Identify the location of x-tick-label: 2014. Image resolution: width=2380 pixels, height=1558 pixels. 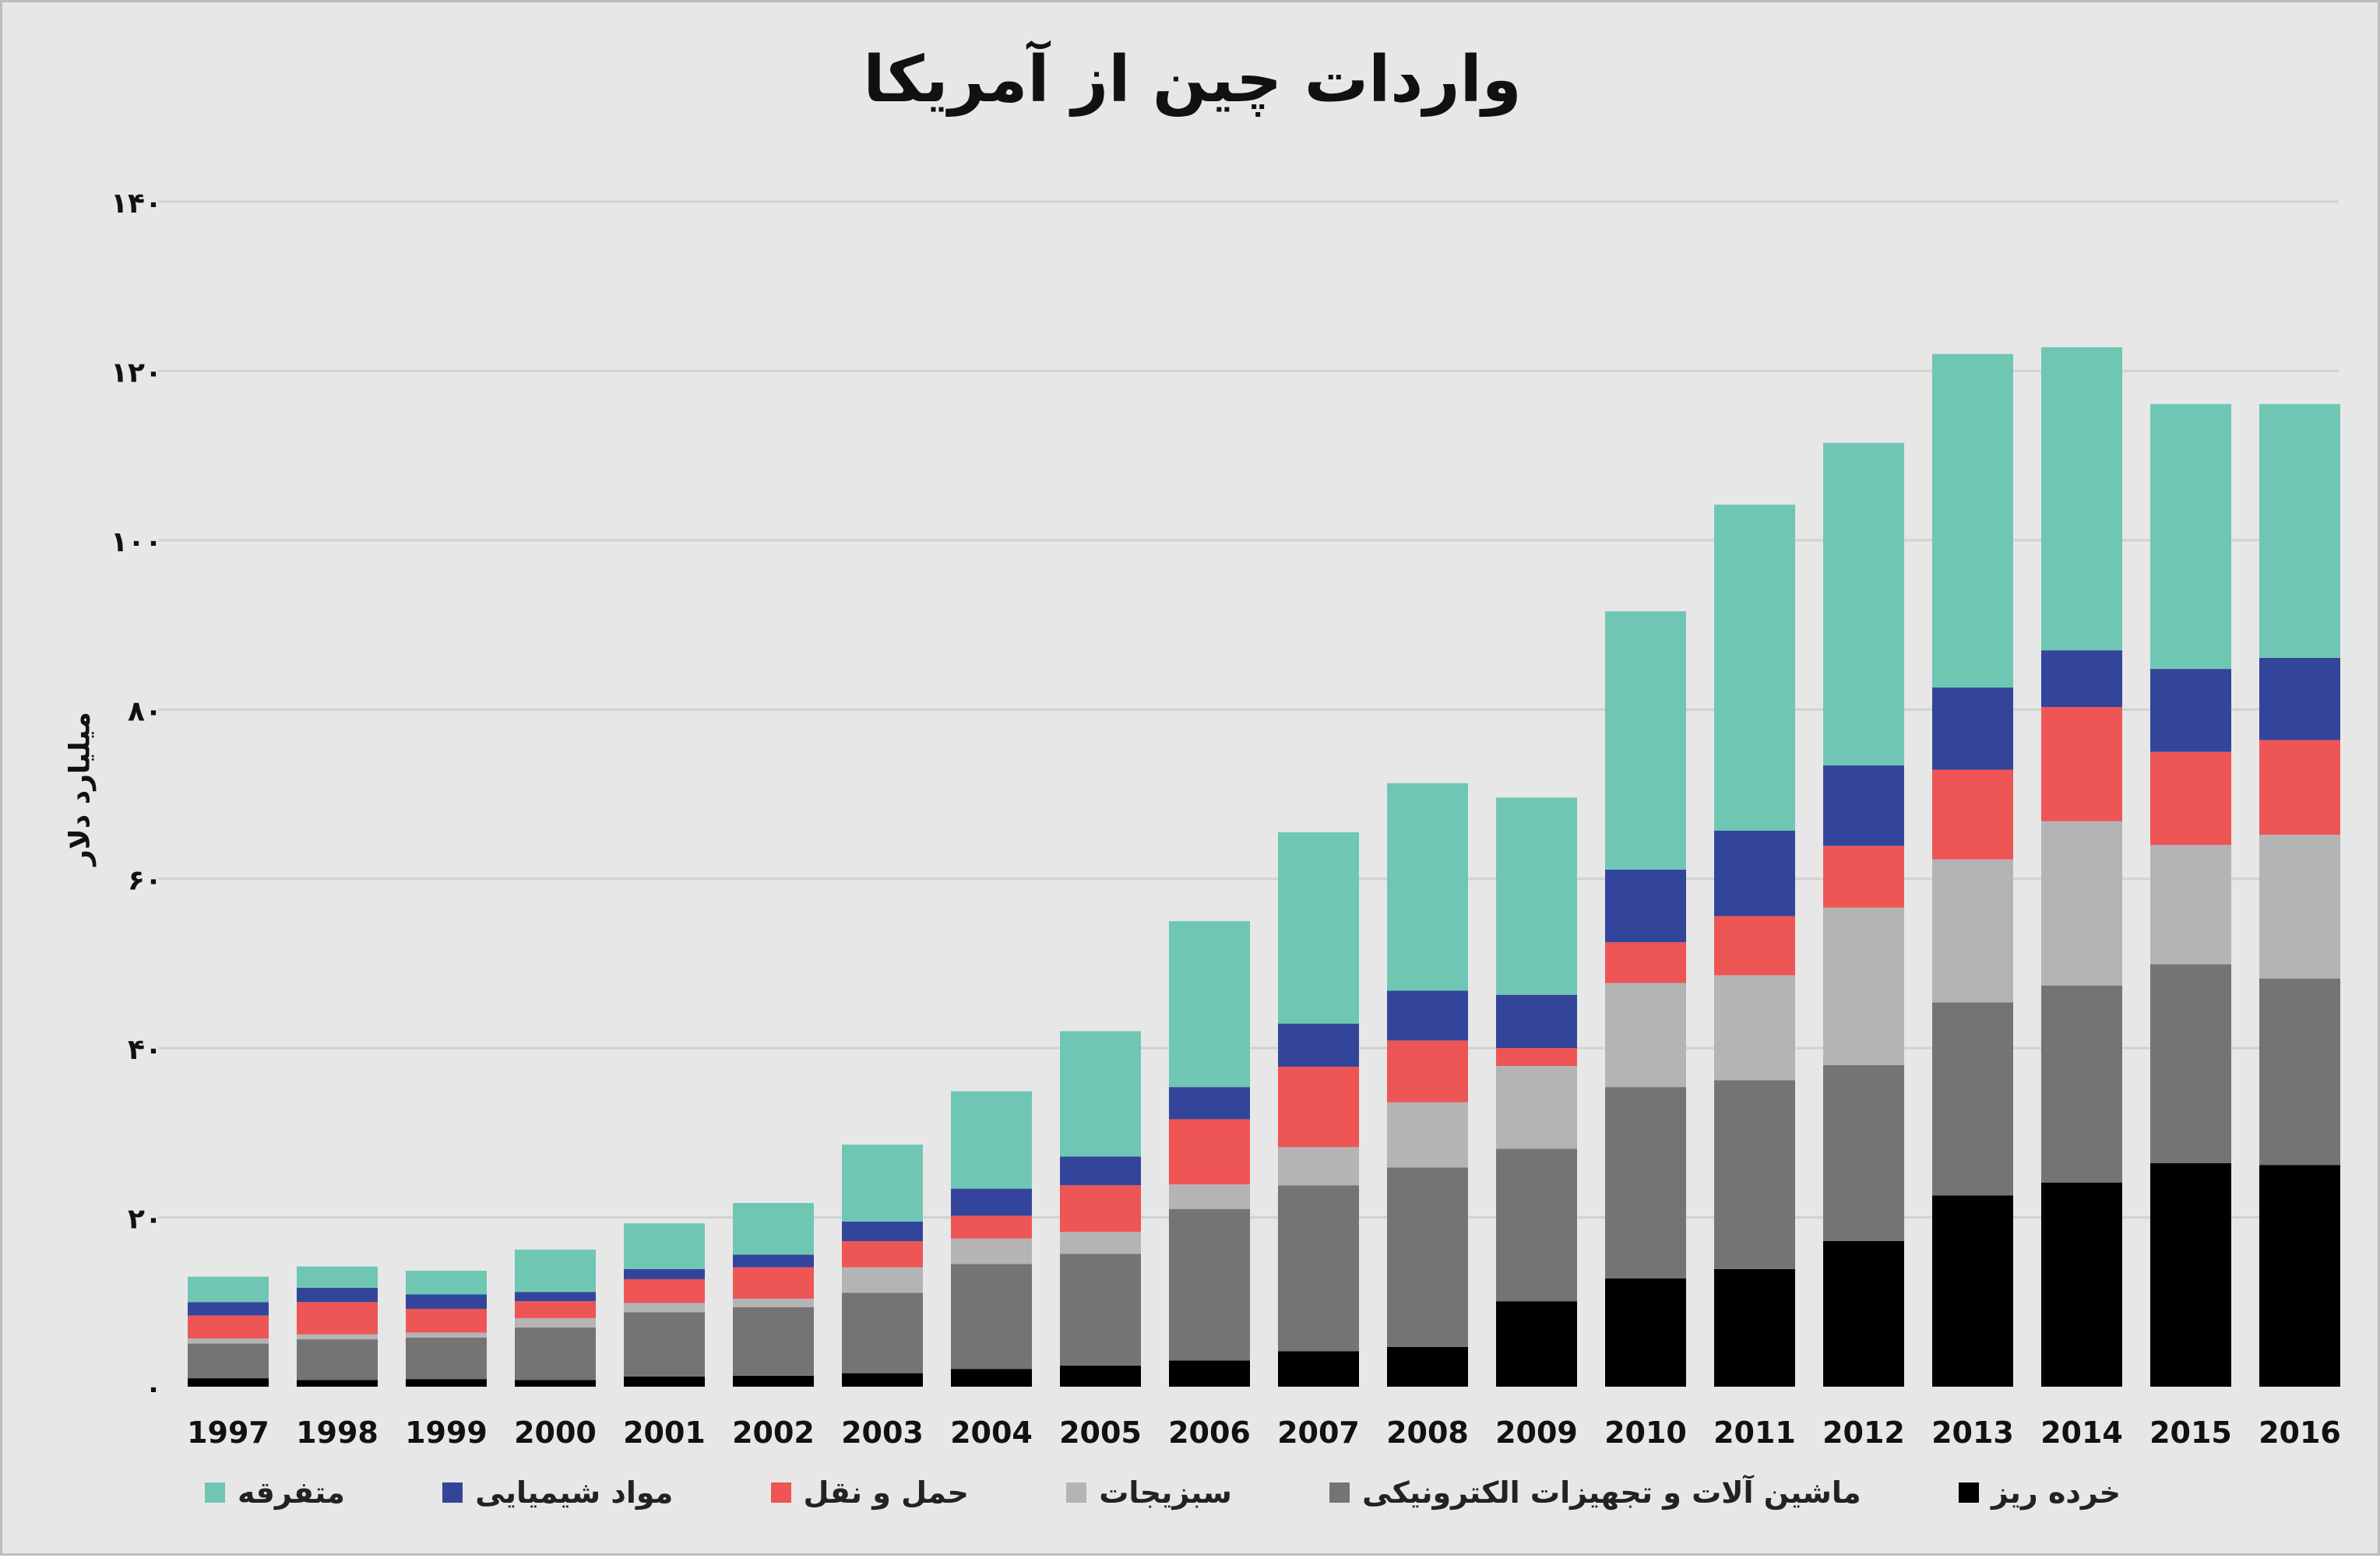
(2081, 1433).